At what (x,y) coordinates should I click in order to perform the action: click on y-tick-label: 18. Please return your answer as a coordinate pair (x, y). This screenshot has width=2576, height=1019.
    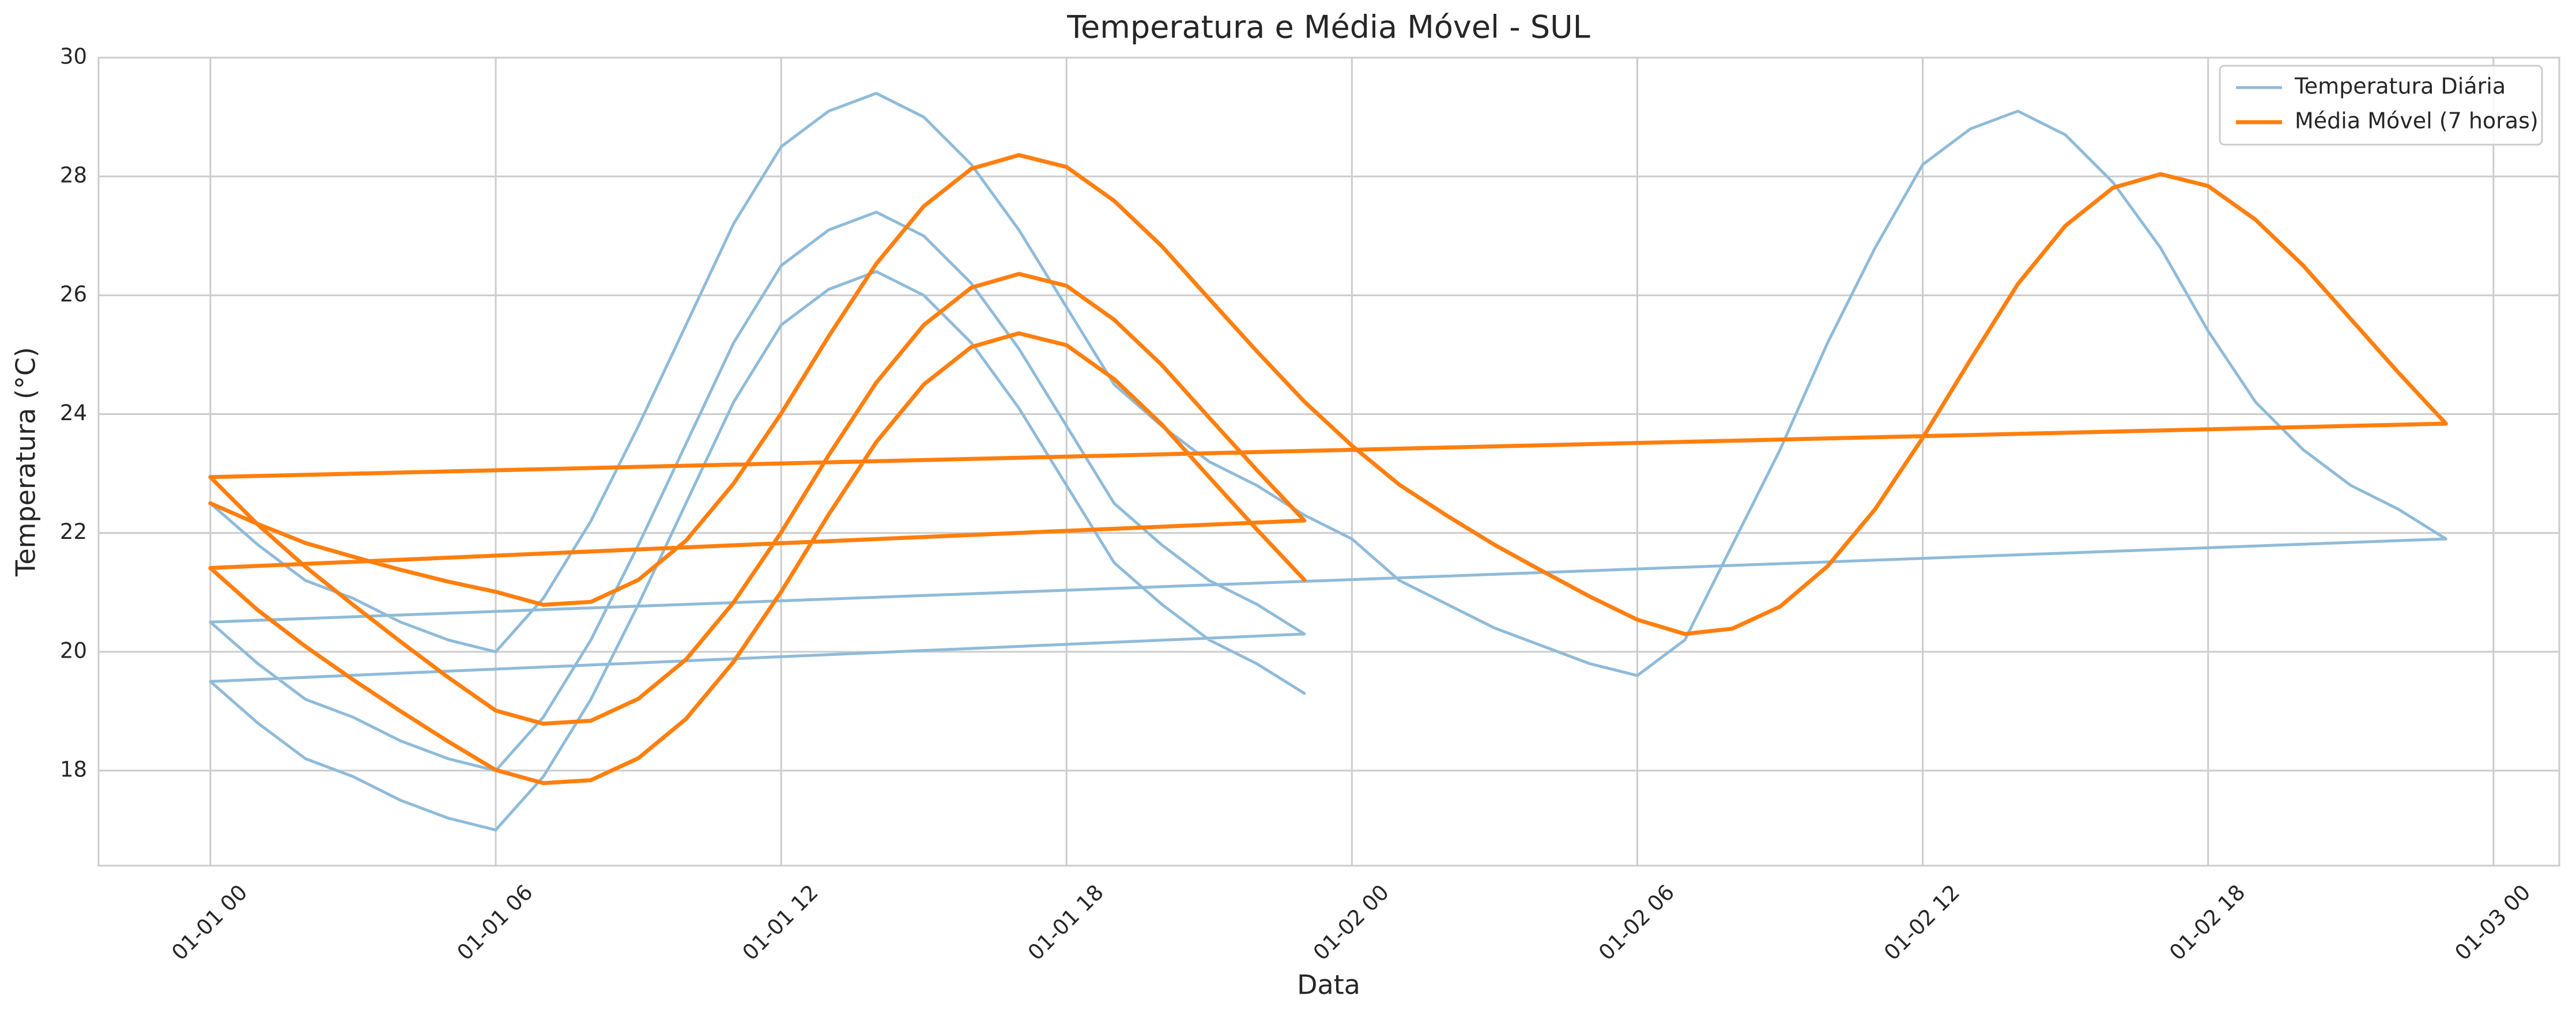
    Looking at the image, I should click on (73, 769).